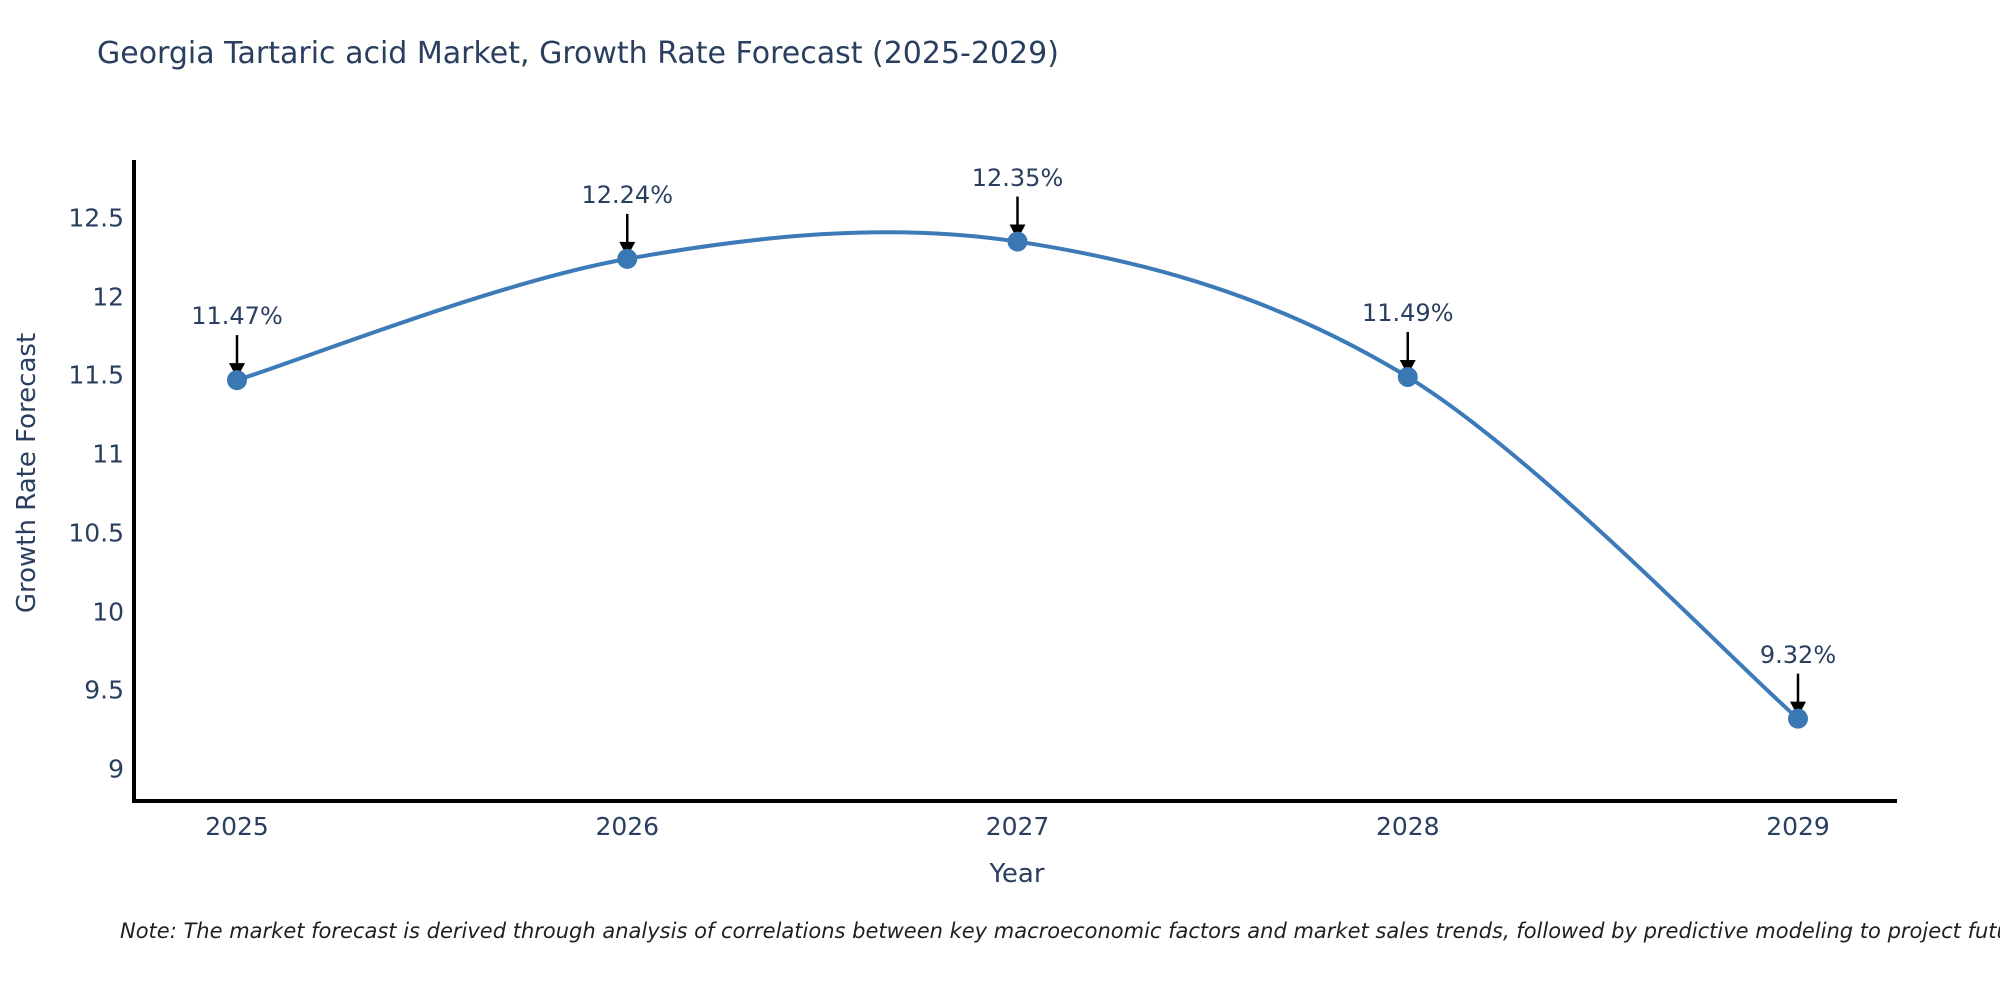 This screenshot has height=1000, width=2000. What do you see at coordinates (1407, 826) in the screenshot?
I see `x-tick-label: 2028` at bounding box center [1407, 826].